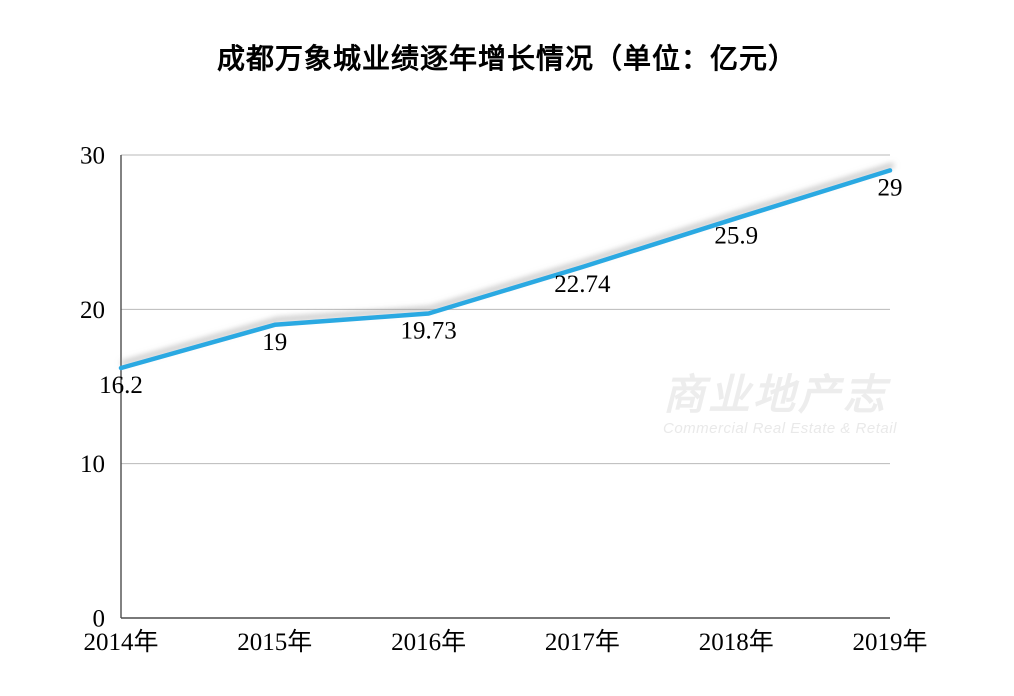 This screenshot has height=696, width=1014. Describe the element at coordinates (736, 235) in the screenshot. I see `data-label: 25.9` at that location.